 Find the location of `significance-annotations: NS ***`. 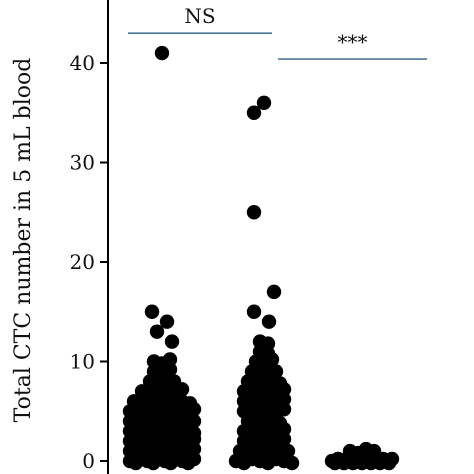

significance-annotations: NS *** is located at coordinates (277, 32).